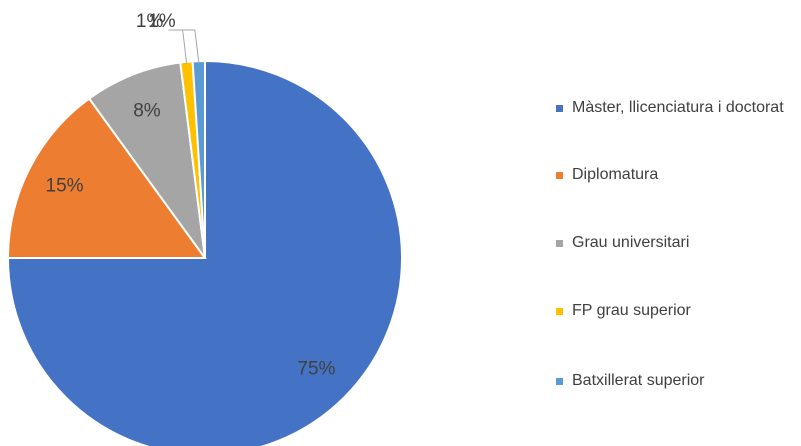  What do you see at coordinates (638, 380) in the screenshot?
I see `legend-label: Batxillerat superior` at bounding box center [638, 380].